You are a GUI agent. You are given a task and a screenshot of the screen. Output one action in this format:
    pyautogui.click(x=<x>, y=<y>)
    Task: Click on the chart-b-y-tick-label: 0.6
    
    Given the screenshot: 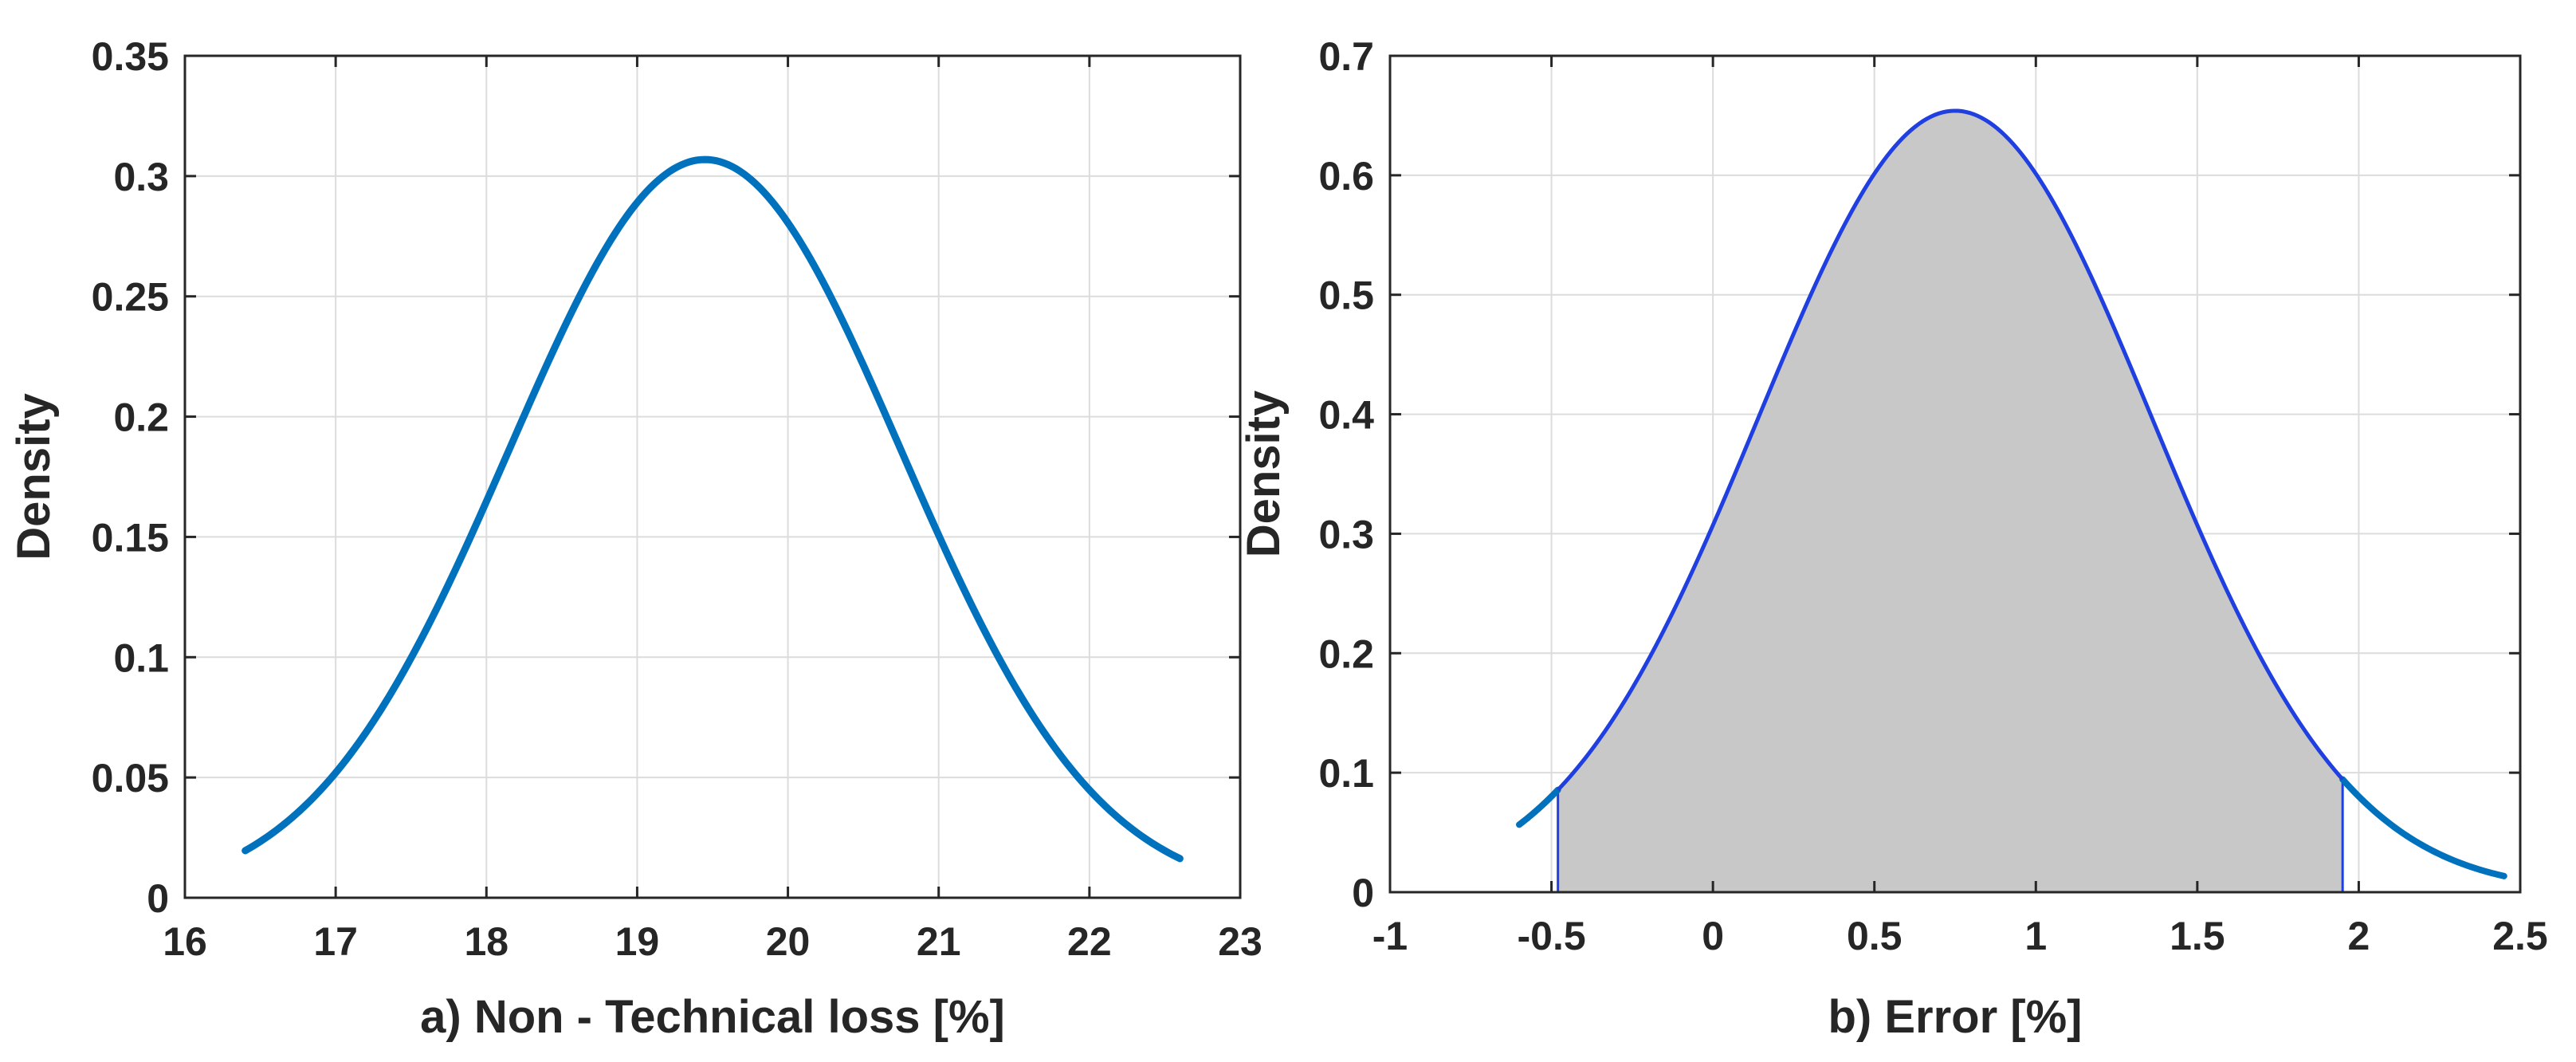 What is the action you would take?
    pyautogui.click(x=1346, y=176)
    